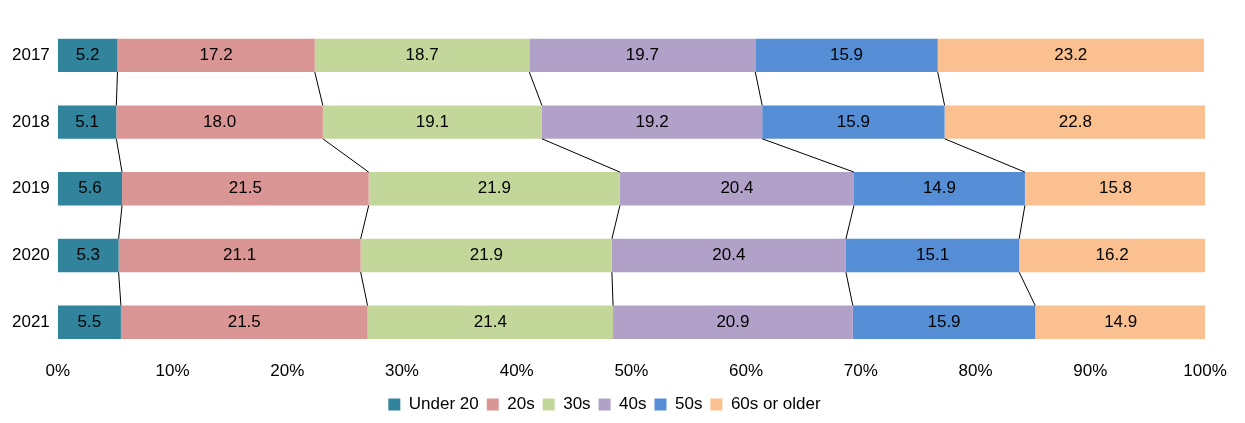 Image resolution: width=1245 pixels, height=423 pixels. I want to click on data-label: 21.1, so click(240, 255).